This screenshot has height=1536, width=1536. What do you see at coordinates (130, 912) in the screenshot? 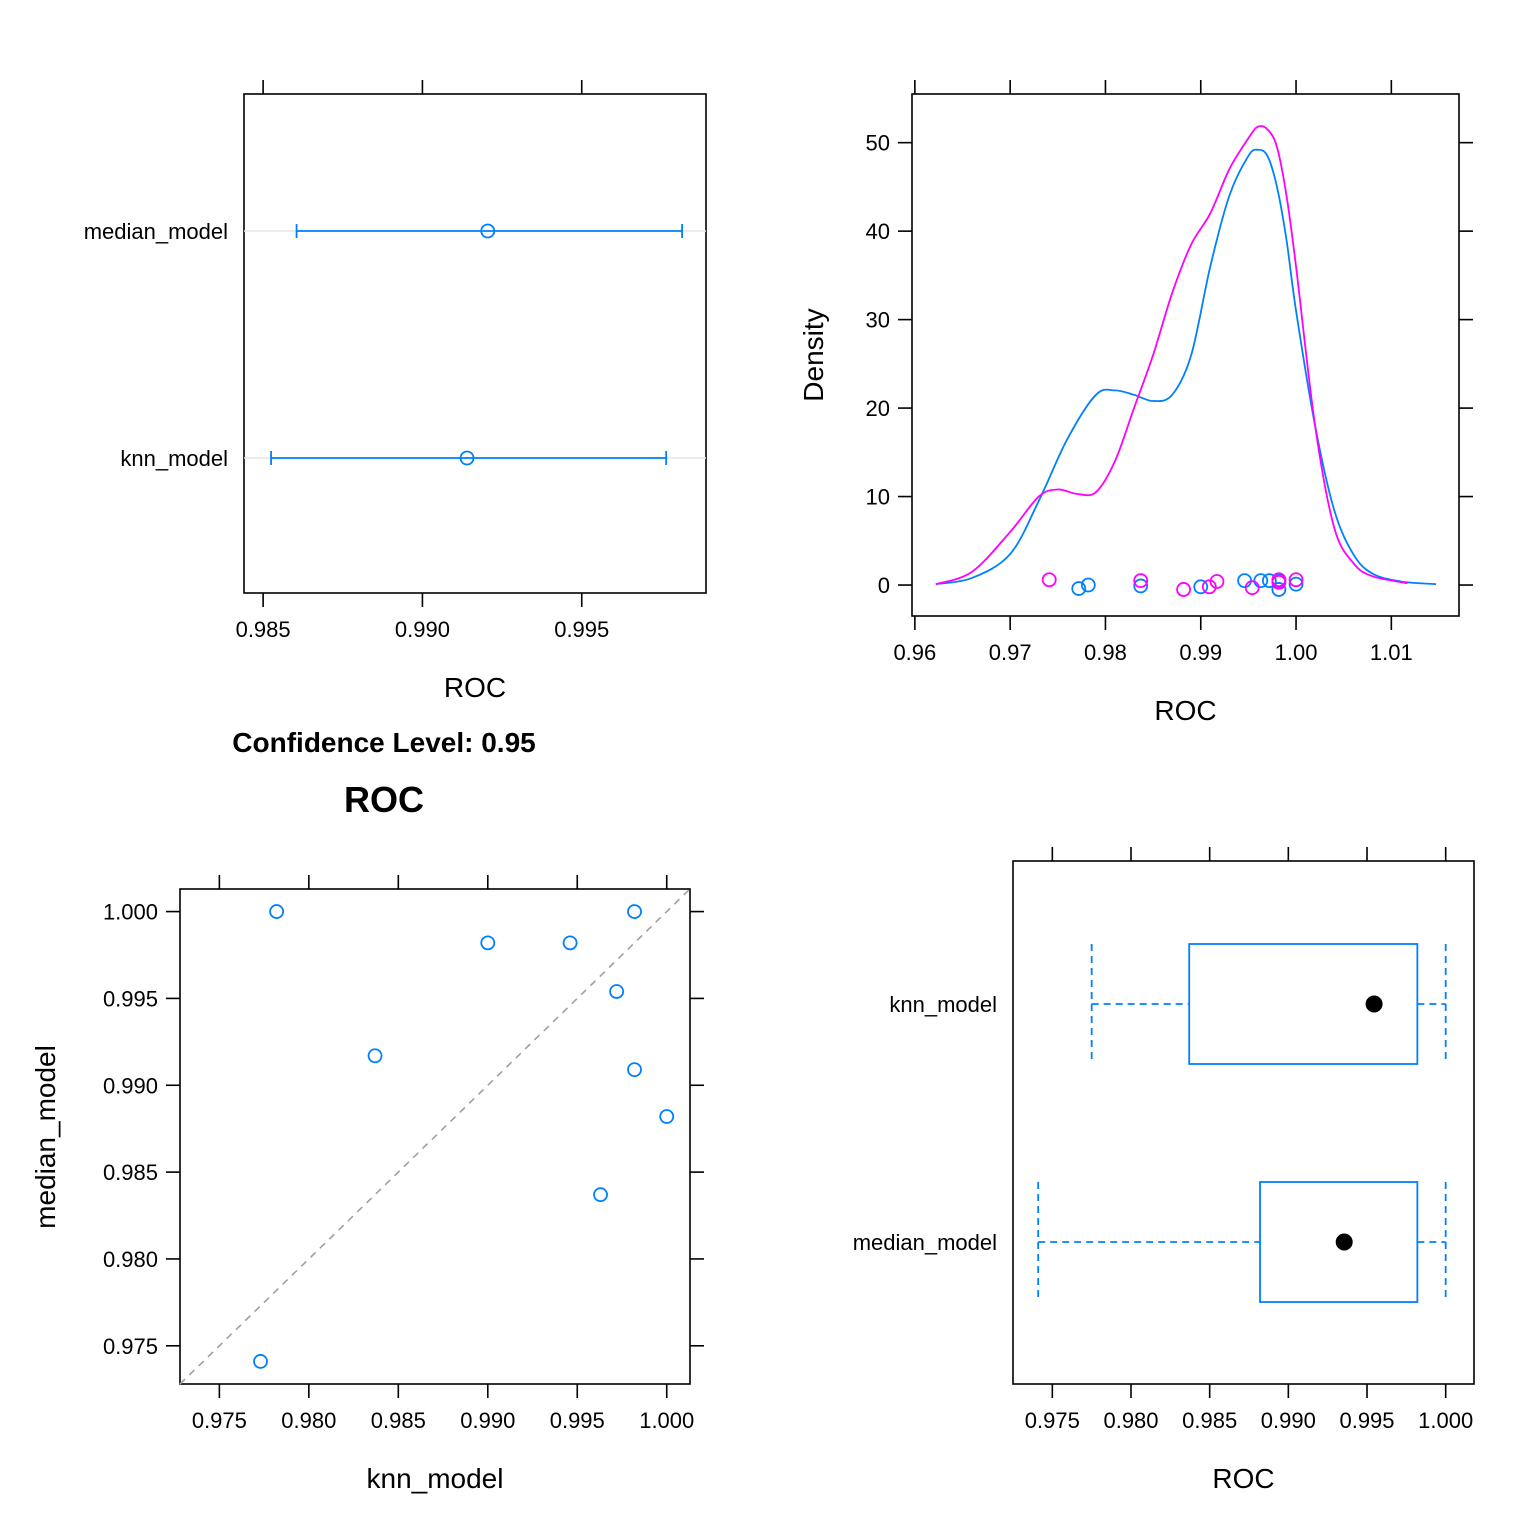
I see `y-tick-label: 1.000` at bounding box center [130, 912].